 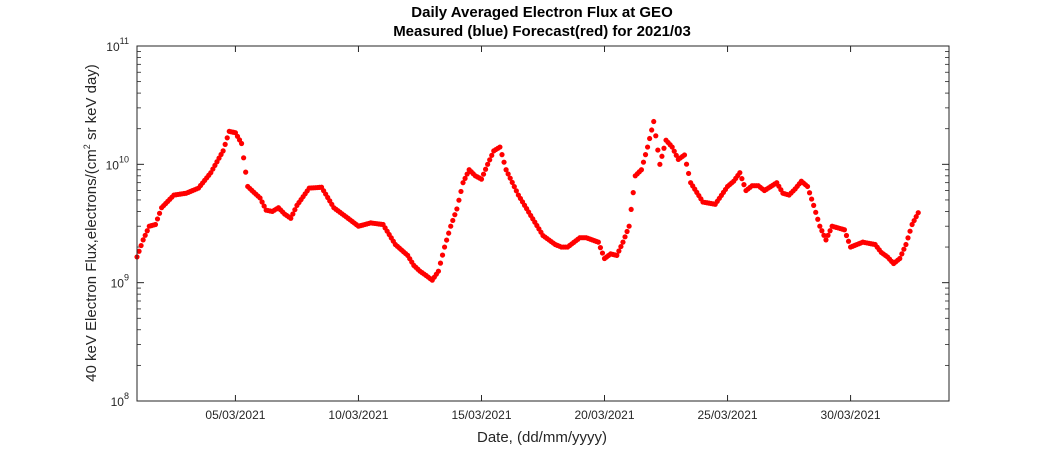 What do you see at coordinates (87, 146) in the screenshot?
I see `y-axis-label-superscript: 2` at bounding box center [87, 146].